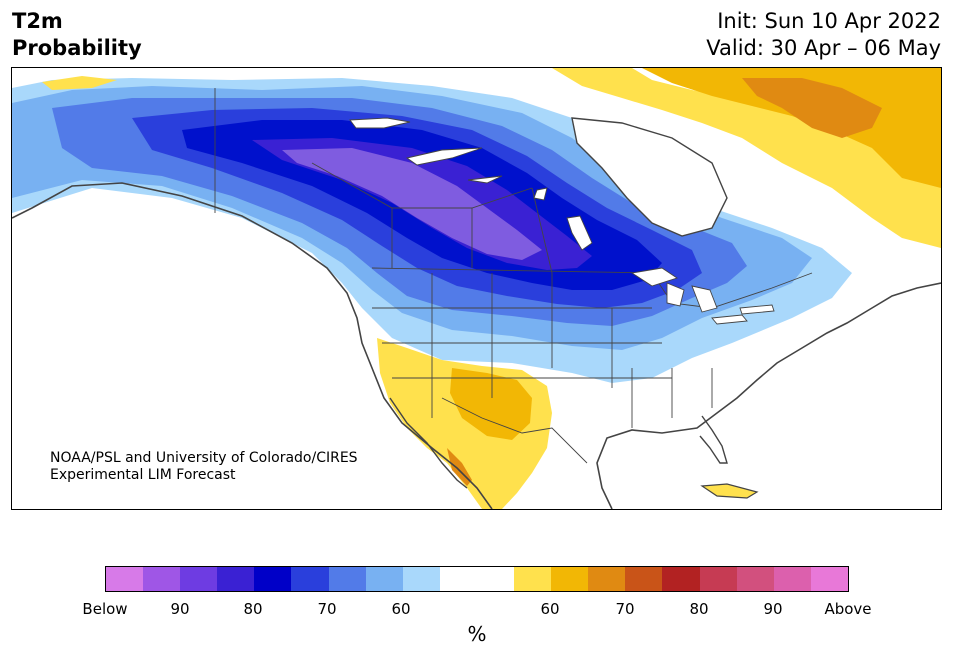 Image resolution: width=953 pixels, height=659 pixels. Describe the element at coordinates (37, 21) in the screenshot. I see `title-line-1: T2m` at that location.